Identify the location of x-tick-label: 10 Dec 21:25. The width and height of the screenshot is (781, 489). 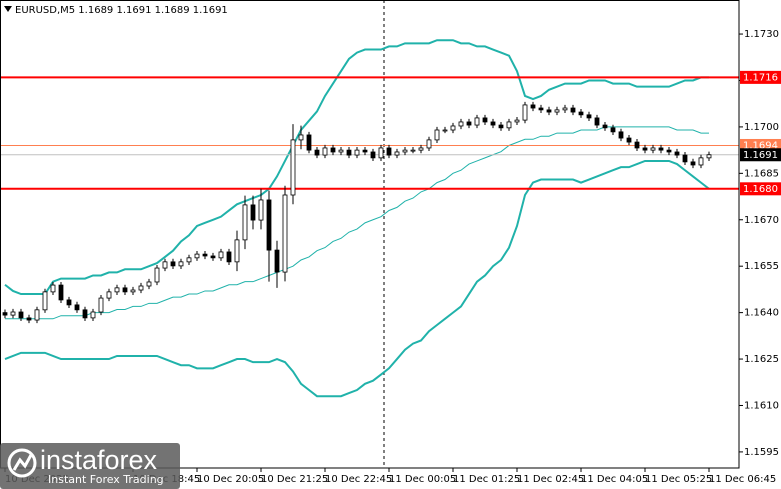
(294, 479).